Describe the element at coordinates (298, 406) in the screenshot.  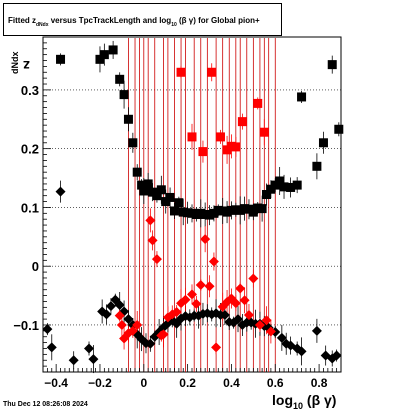
I see `x-axis-label-sub: 10` at that location.